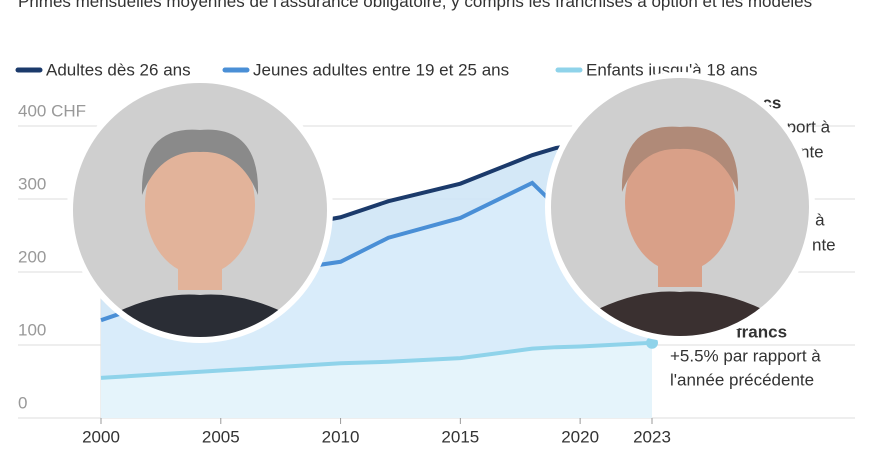  Describe the element at coordinates (381, 69) in the screenshot. I see `legend-label: Jeunes adultes entre 19 et 25 ans` at that location.